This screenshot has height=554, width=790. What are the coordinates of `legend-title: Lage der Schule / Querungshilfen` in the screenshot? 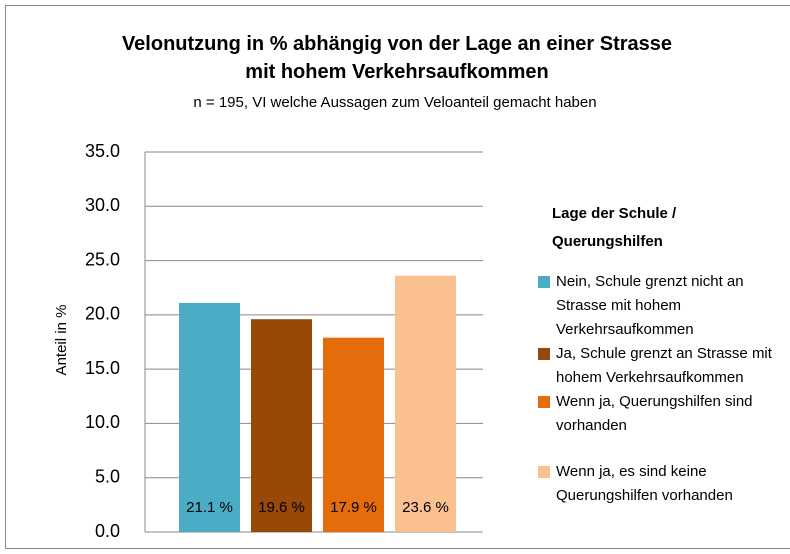 It's located at (614, 227).